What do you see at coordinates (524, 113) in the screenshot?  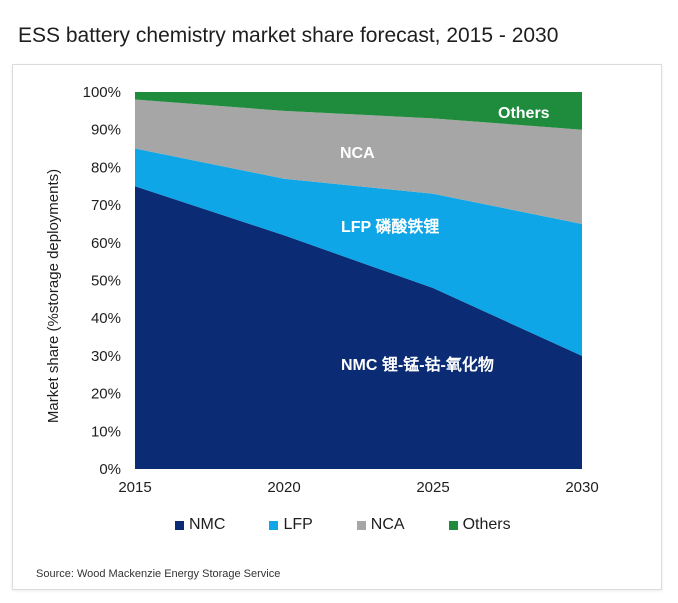 I see `series-label-others: Others` at bounding box center [524, 113].